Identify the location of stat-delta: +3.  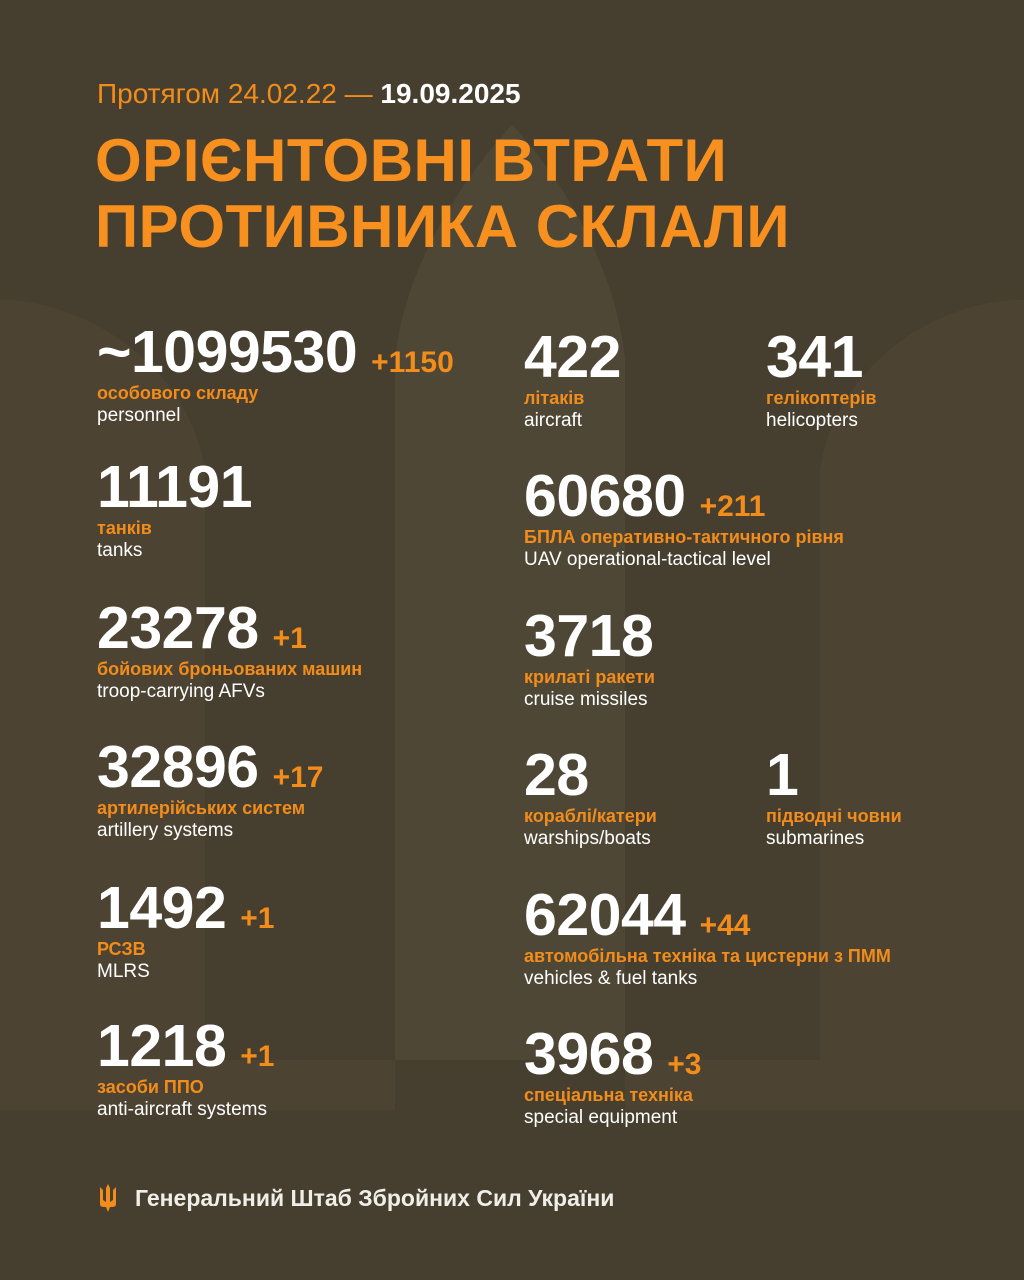
(684, 1064).